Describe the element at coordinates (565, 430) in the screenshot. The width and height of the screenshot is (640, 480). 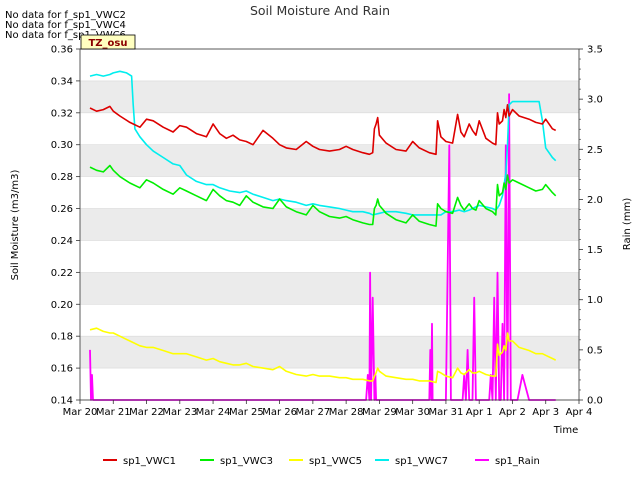
I see `x-axis-label: Time` at that location.